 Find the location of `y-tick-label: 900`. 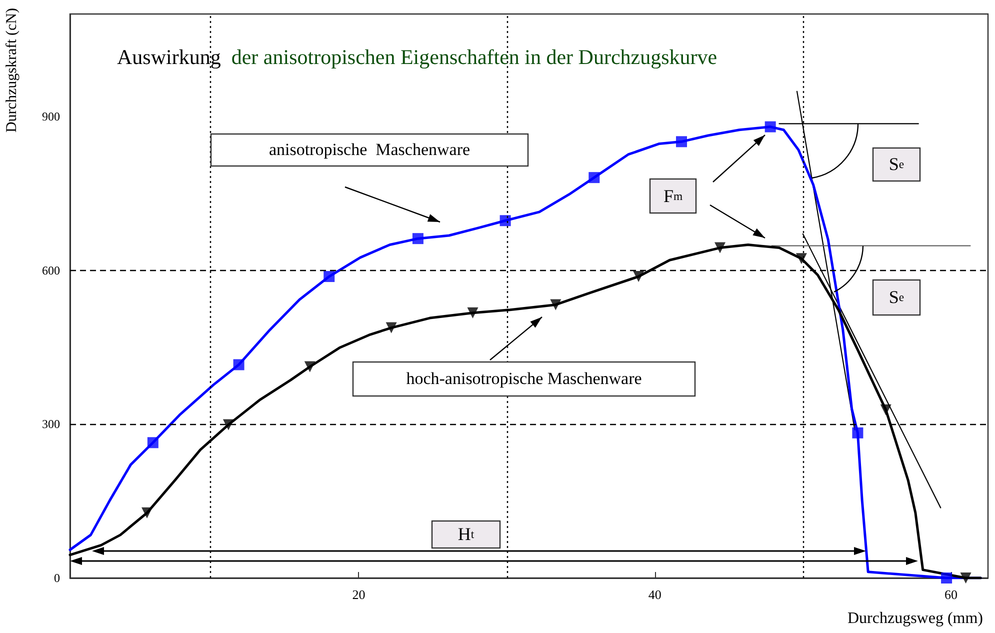

y-tick-label: 900 is located at coordinates (51, 117).